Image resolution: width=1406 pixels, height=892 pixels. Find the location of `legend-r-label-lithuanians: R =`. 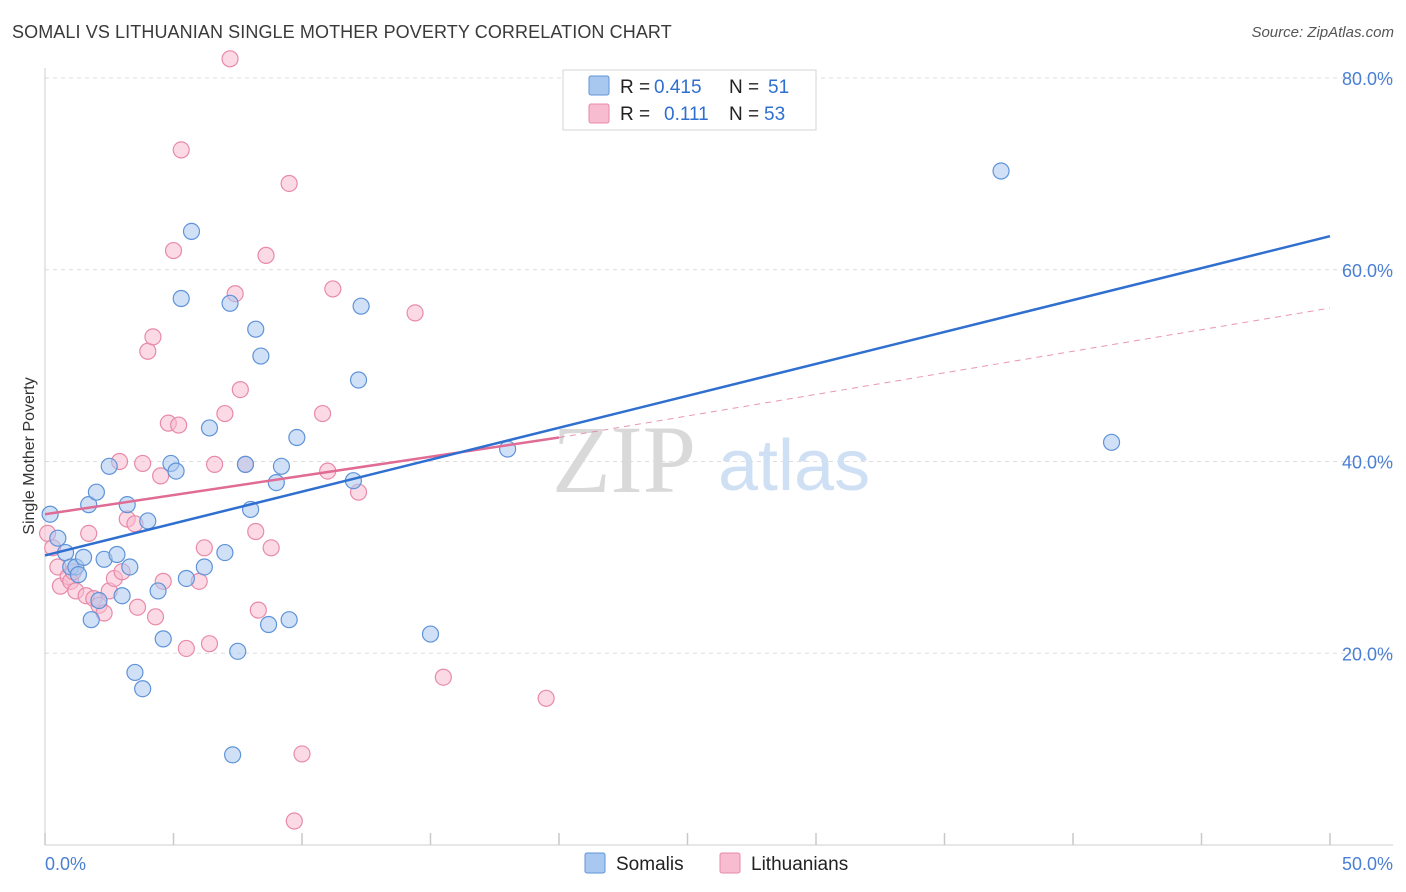

legend-r-label-lithuanians: R = is located at coordinates (635, 114).